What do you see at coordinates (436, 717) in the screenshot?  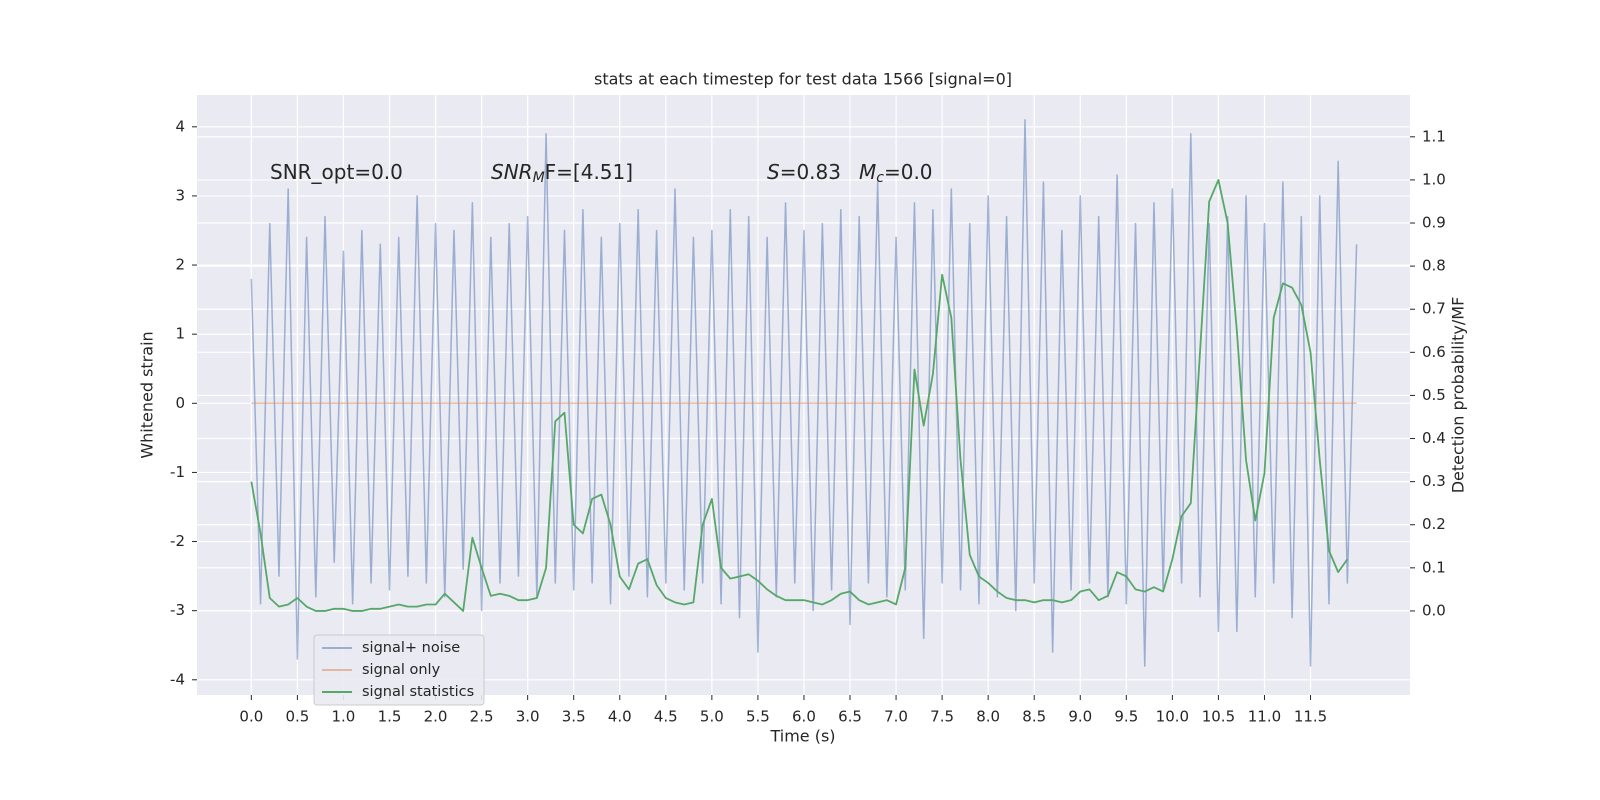 I see `x-tick-label: 2.0` at bounding box center [436, 717].